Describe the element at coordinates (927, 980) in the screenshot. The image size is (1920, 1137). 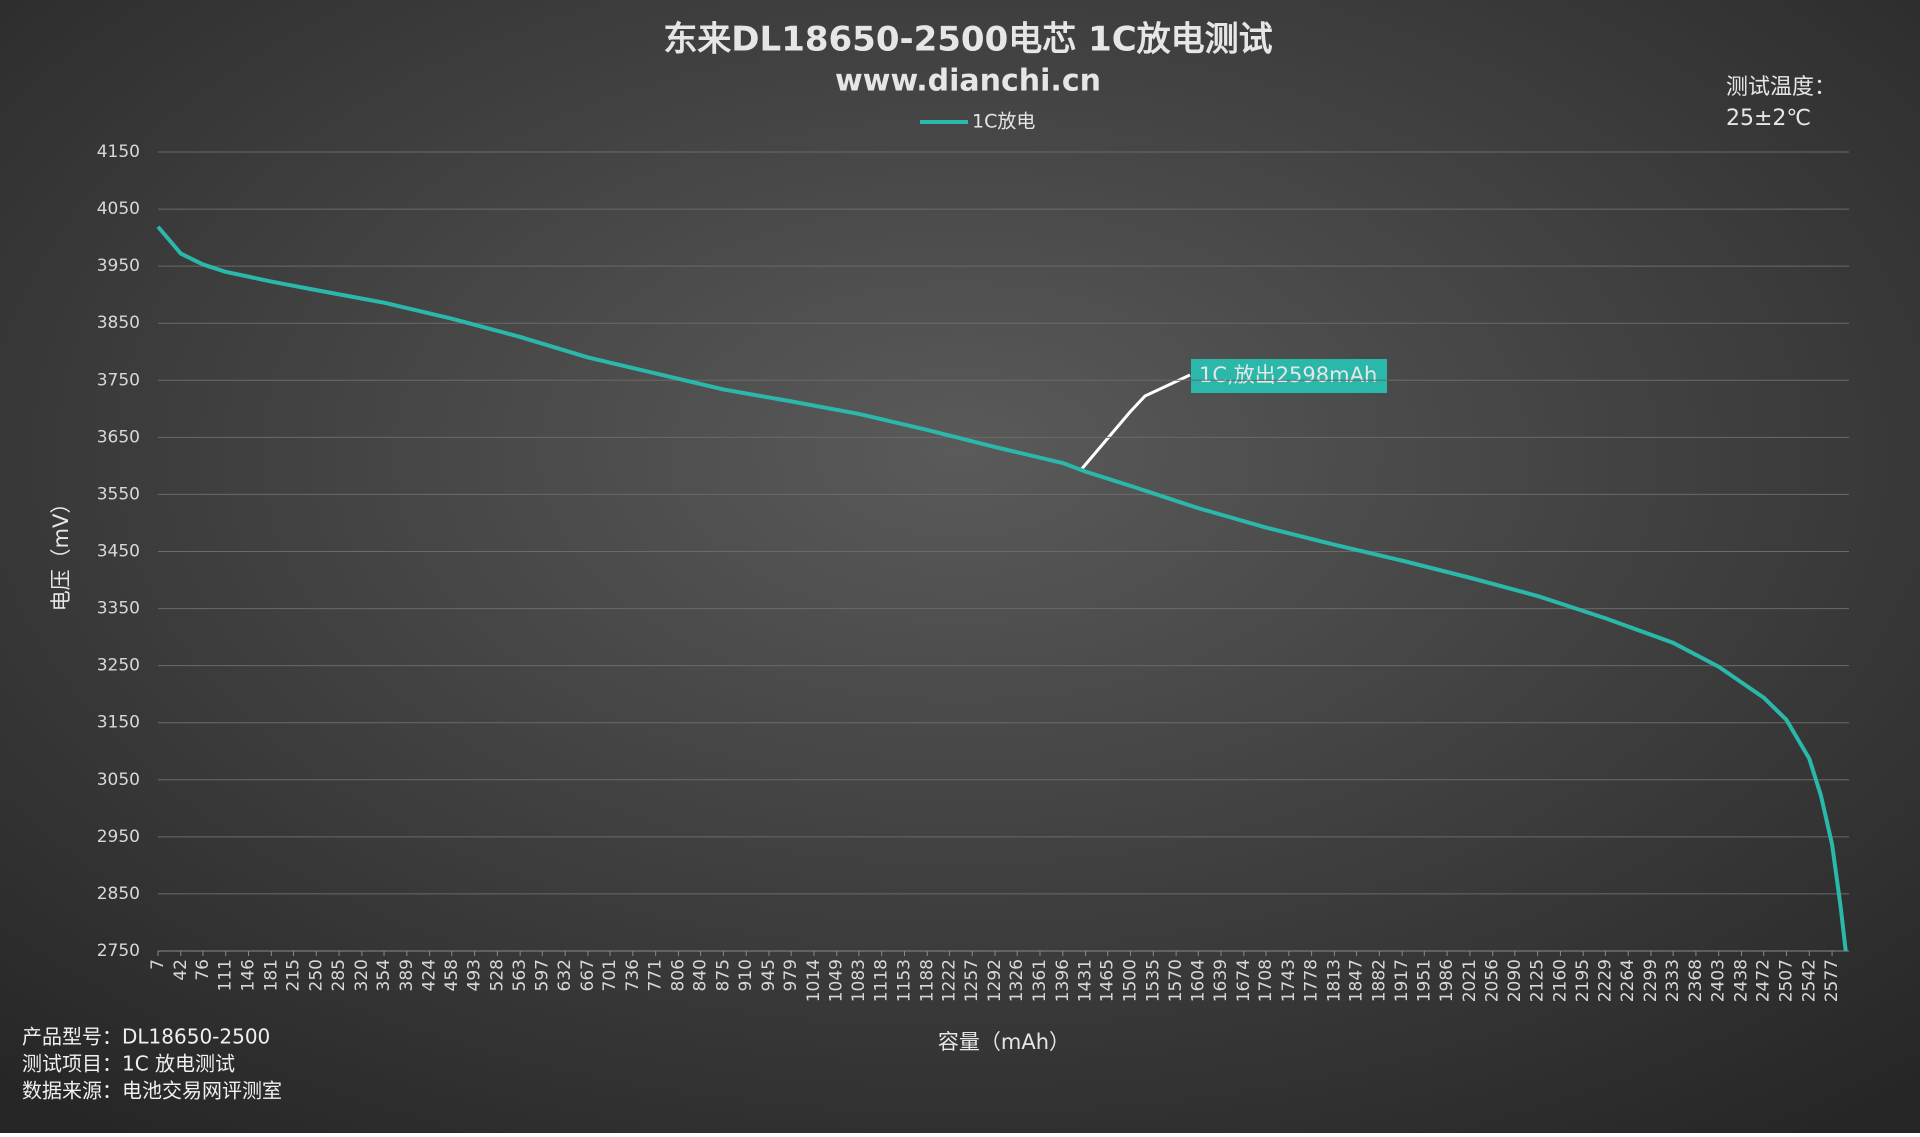
I see `x-tick-label: 1188` at that location.